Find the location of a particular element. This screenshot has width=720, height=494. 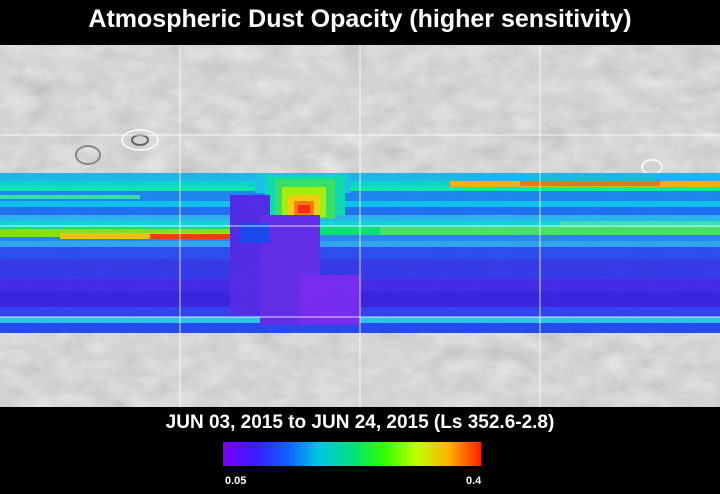

olympus-mons is located at coordinates (140, 140).